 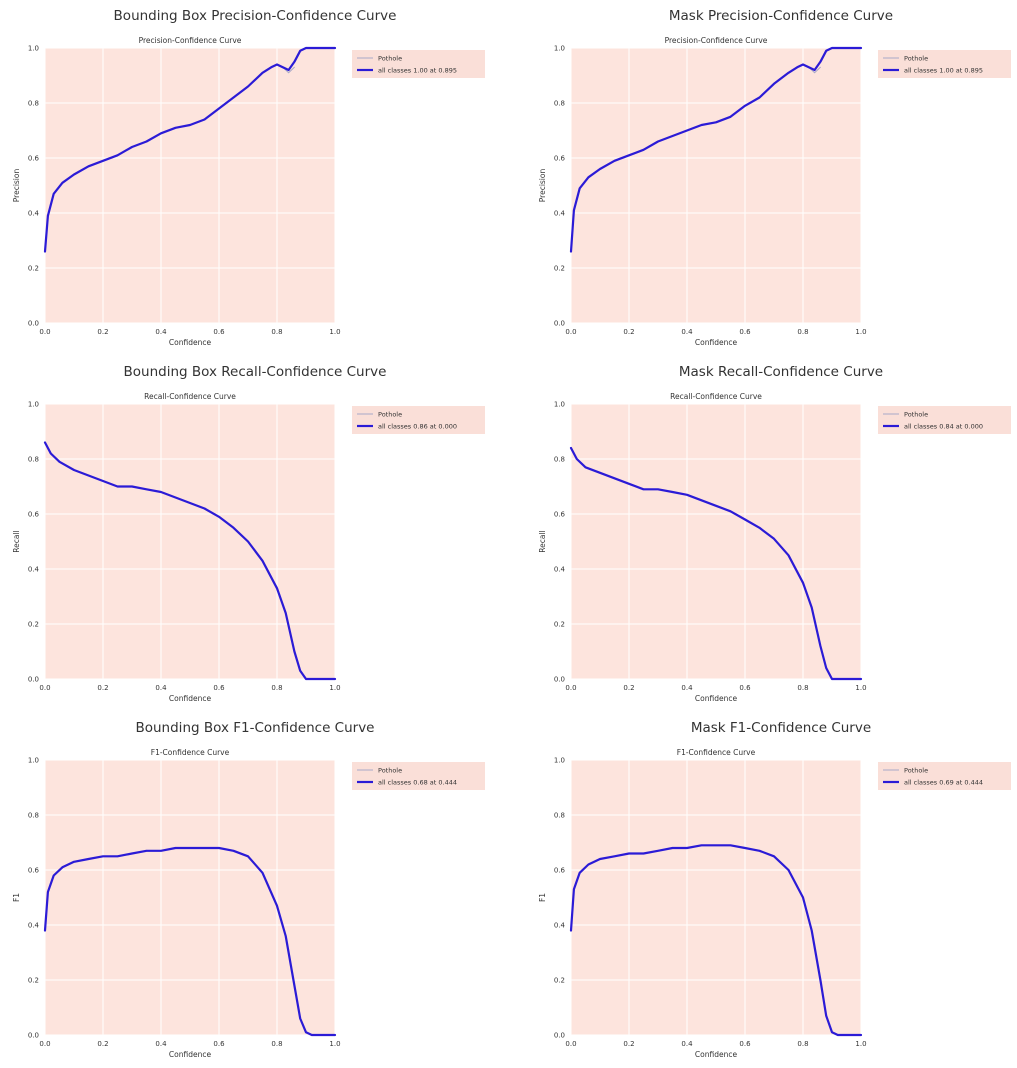 I want to click on legend-label: all classes 0.84 at 0.000, so click(x=943, y=427).